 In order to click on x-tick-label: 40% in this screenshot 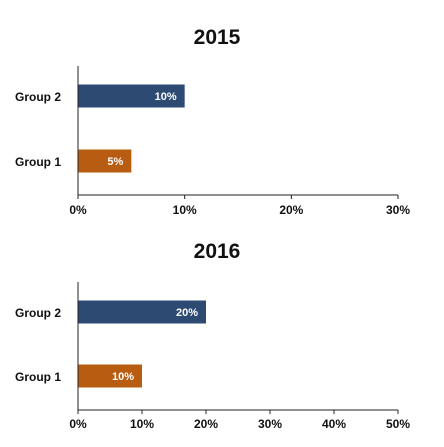, I will do `click(334, 424)`.